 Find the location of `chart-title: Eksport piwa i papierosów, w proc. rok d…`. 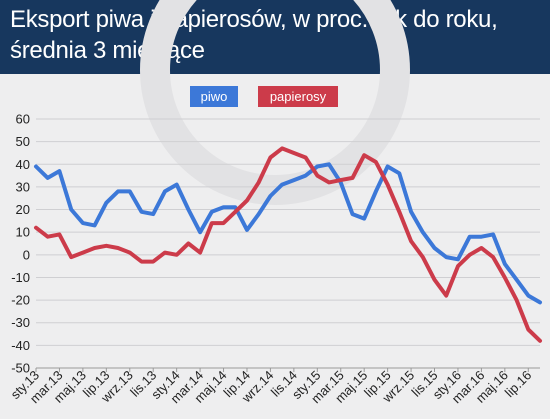

chart-title: Eksport piwa i papierosów, w proc. rok d… is located at coordinates (275, 35).